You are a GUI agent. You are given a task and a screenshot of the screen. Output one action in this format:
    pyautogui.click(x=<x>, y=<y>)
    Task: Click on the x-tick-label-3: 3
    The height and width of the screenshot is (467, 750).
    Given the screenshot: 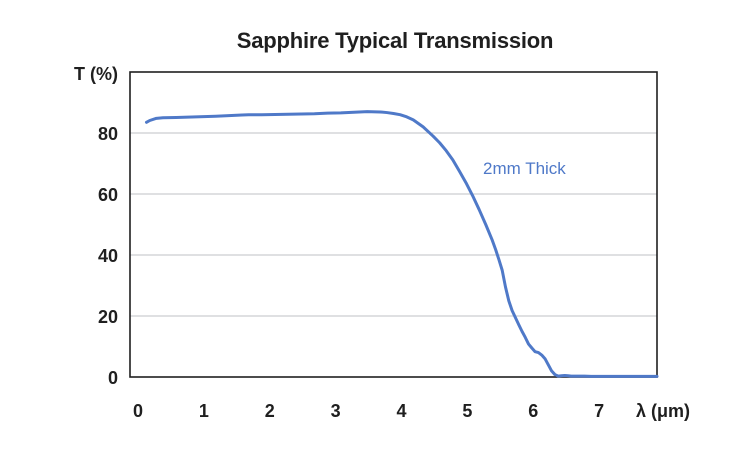 What is the action you would take?
    pyautogui.click(x=336, y=411)
    